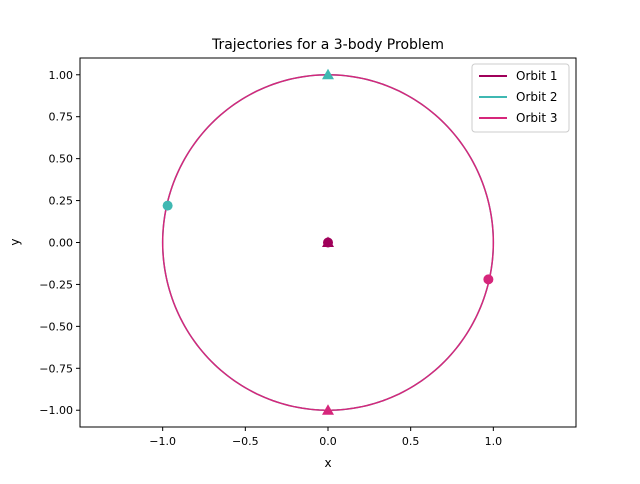 Image resolution: width=640 pixels, height=484 pixels. What do you see at coordinates (167, 205) in the screenshot?
I see `orbit-2-start-marker` at bounding box center [167, 205].